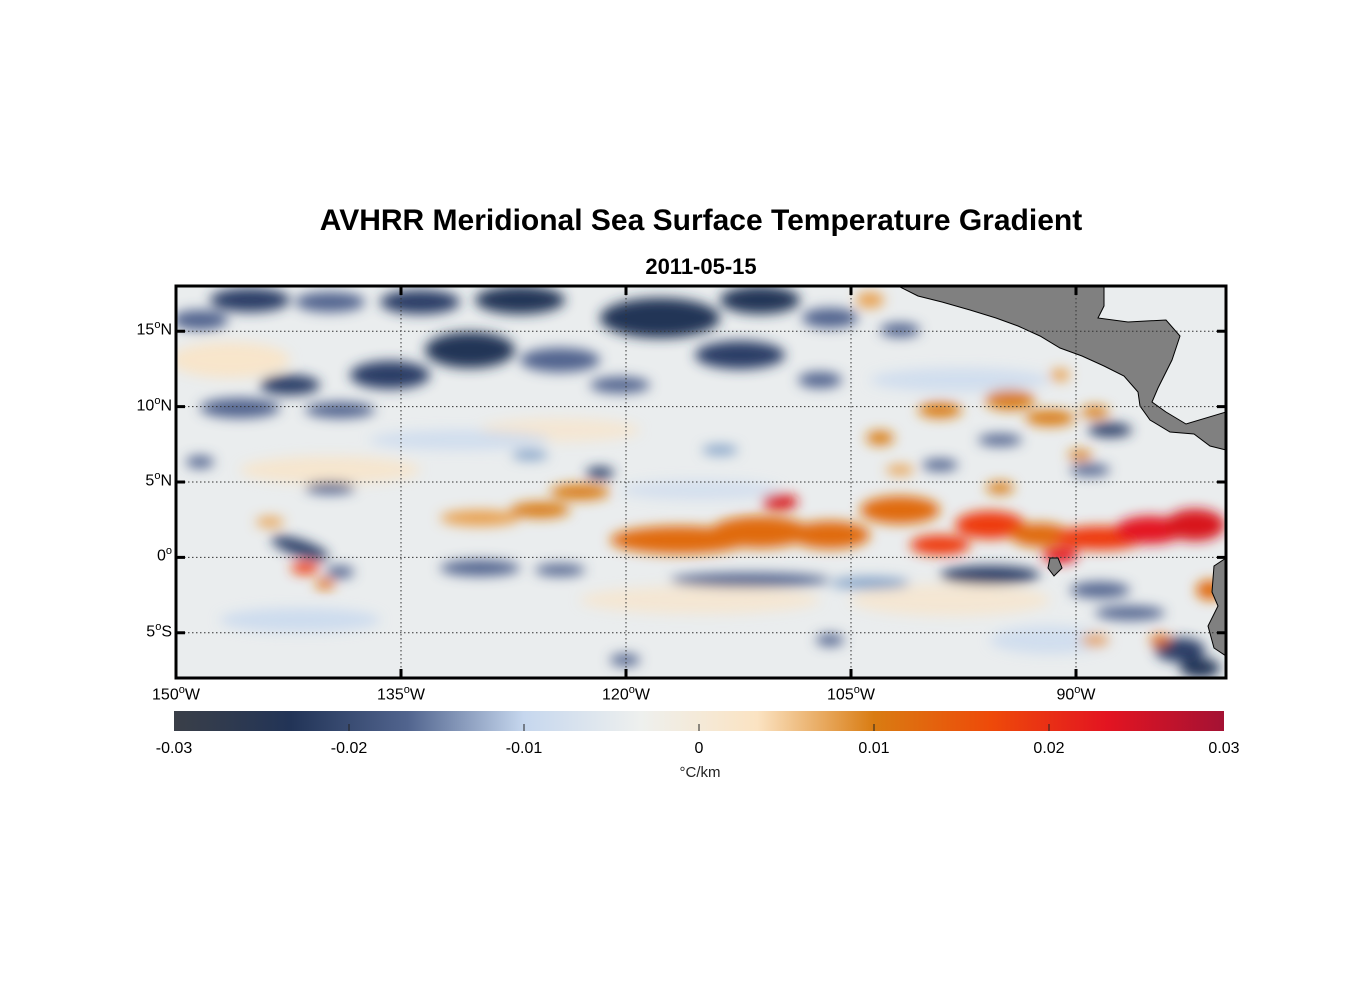 This screenshot has height=1000, width=1356. What do you see at coordinates (1055, 567) in the screenshot?
I see `land-galapagos` at bounding box center [1055, 567].